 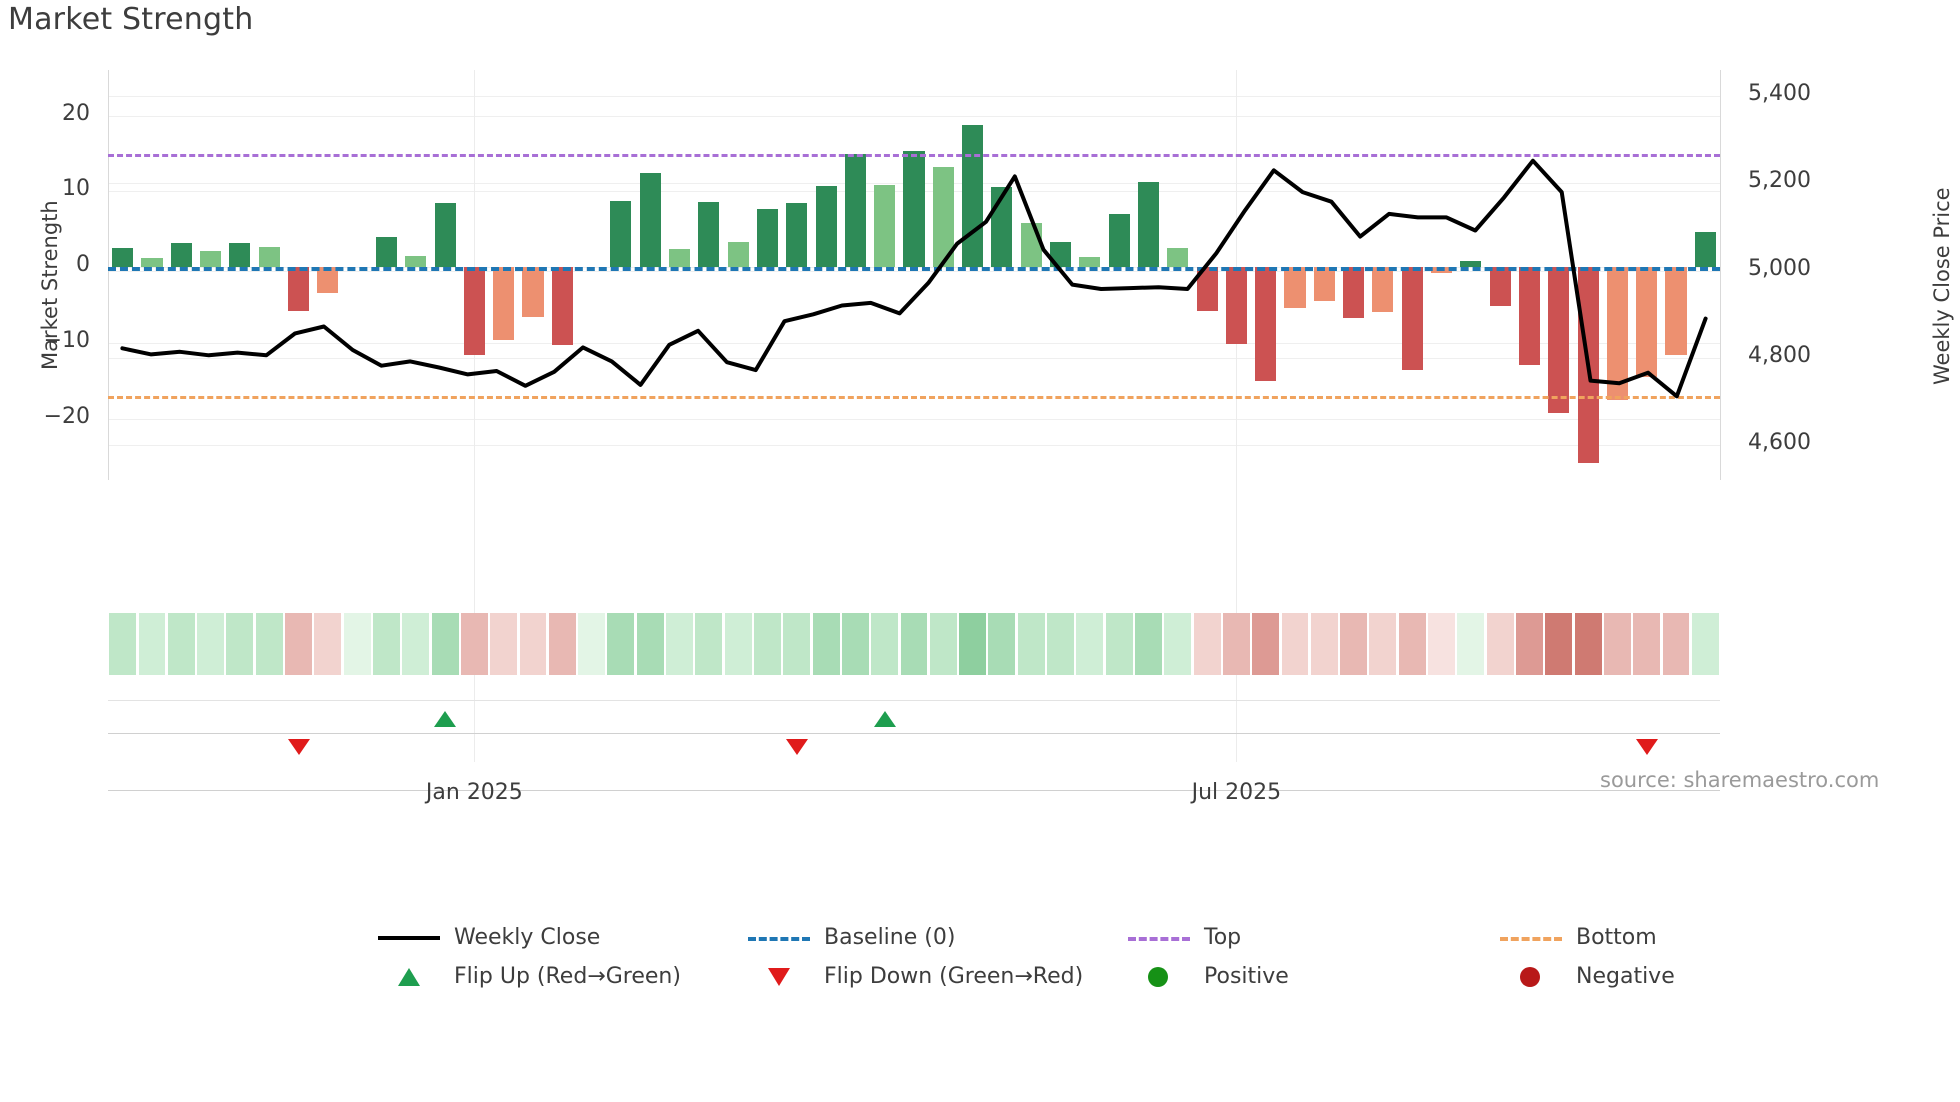 I want to click on x-axis-tick: Jan 2025, so click(x=474, y=792).